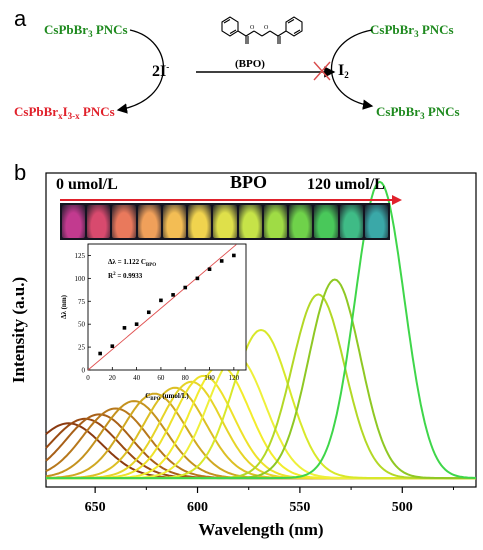  Describe the element at coordinates (186, 378) in the screenshot. I see `inset-x-tick-label-80: 80` at that location.